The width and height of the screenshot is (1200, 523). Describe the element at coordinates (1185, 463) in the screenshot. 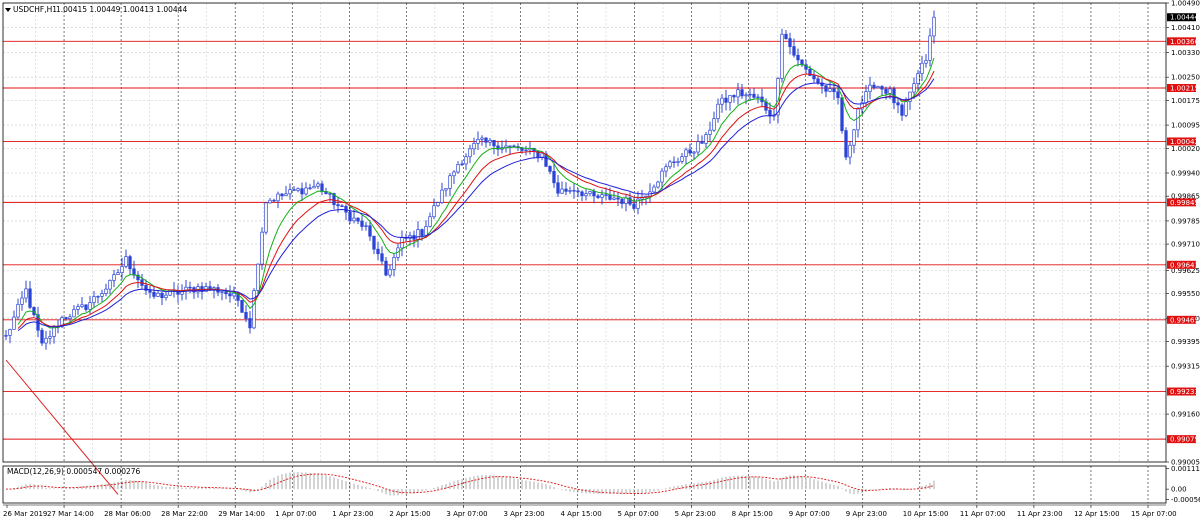

I see `price-tick-label: 0.99005` at that location.